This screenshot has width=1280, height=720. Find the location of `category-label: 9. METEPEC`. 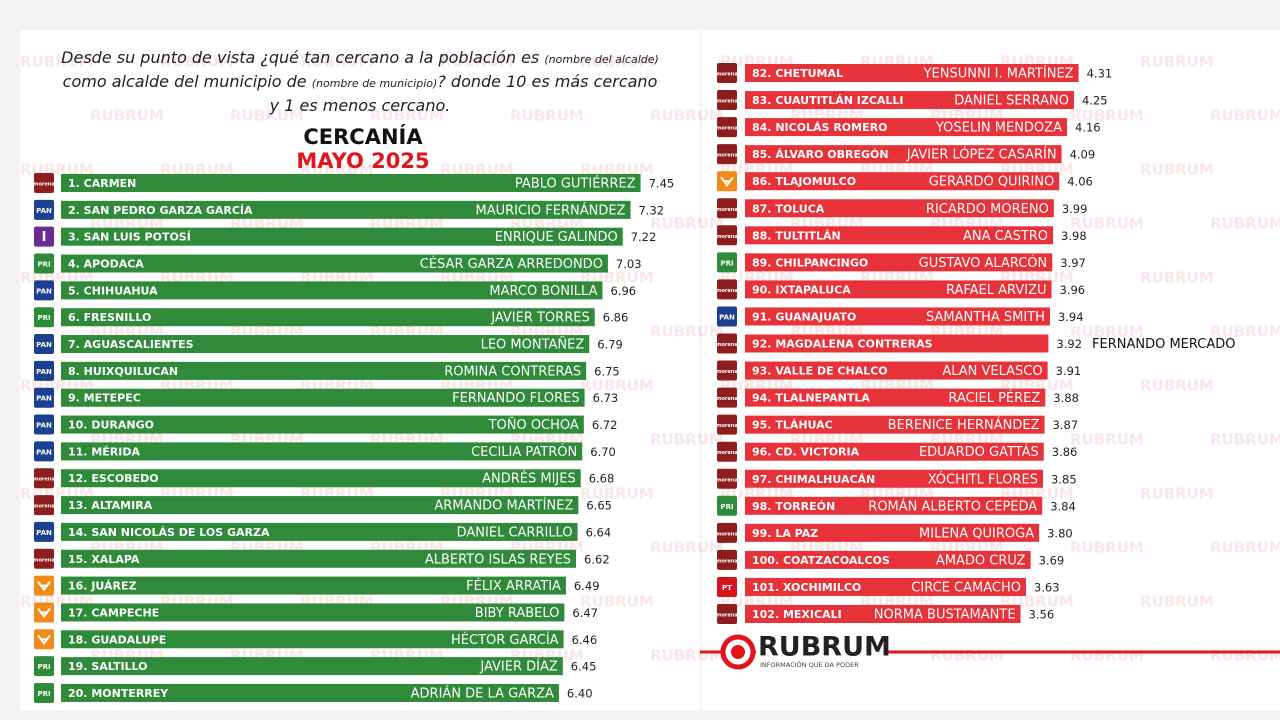

category-label: 9. METEPEC is located at coordinates (104, 398).